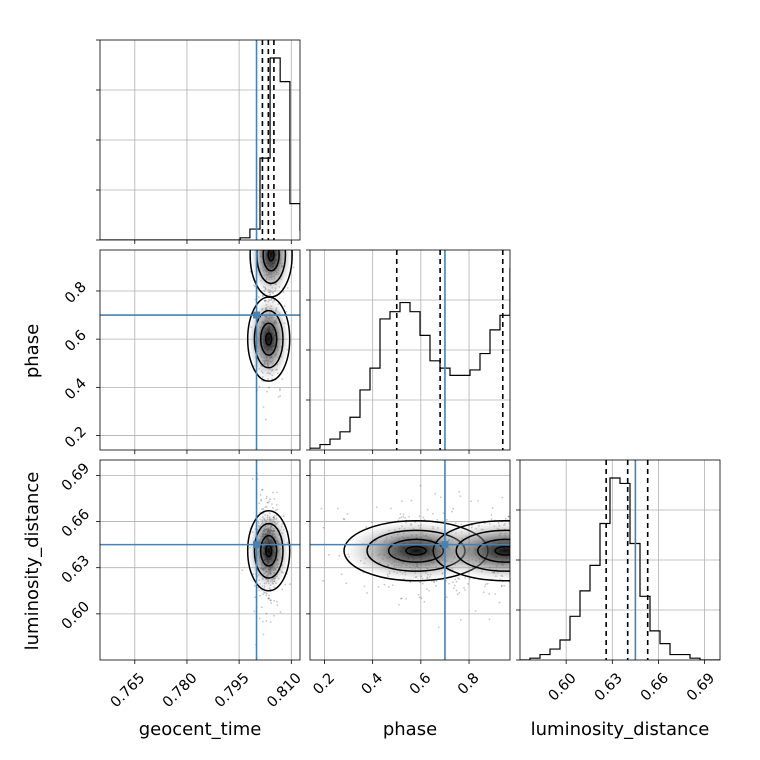 The image size is (760, 760). What do you see at coordinates (76, 293) in the screenshot?
I see `y-tick-label: 0.8` at bounding box center [76, 293].